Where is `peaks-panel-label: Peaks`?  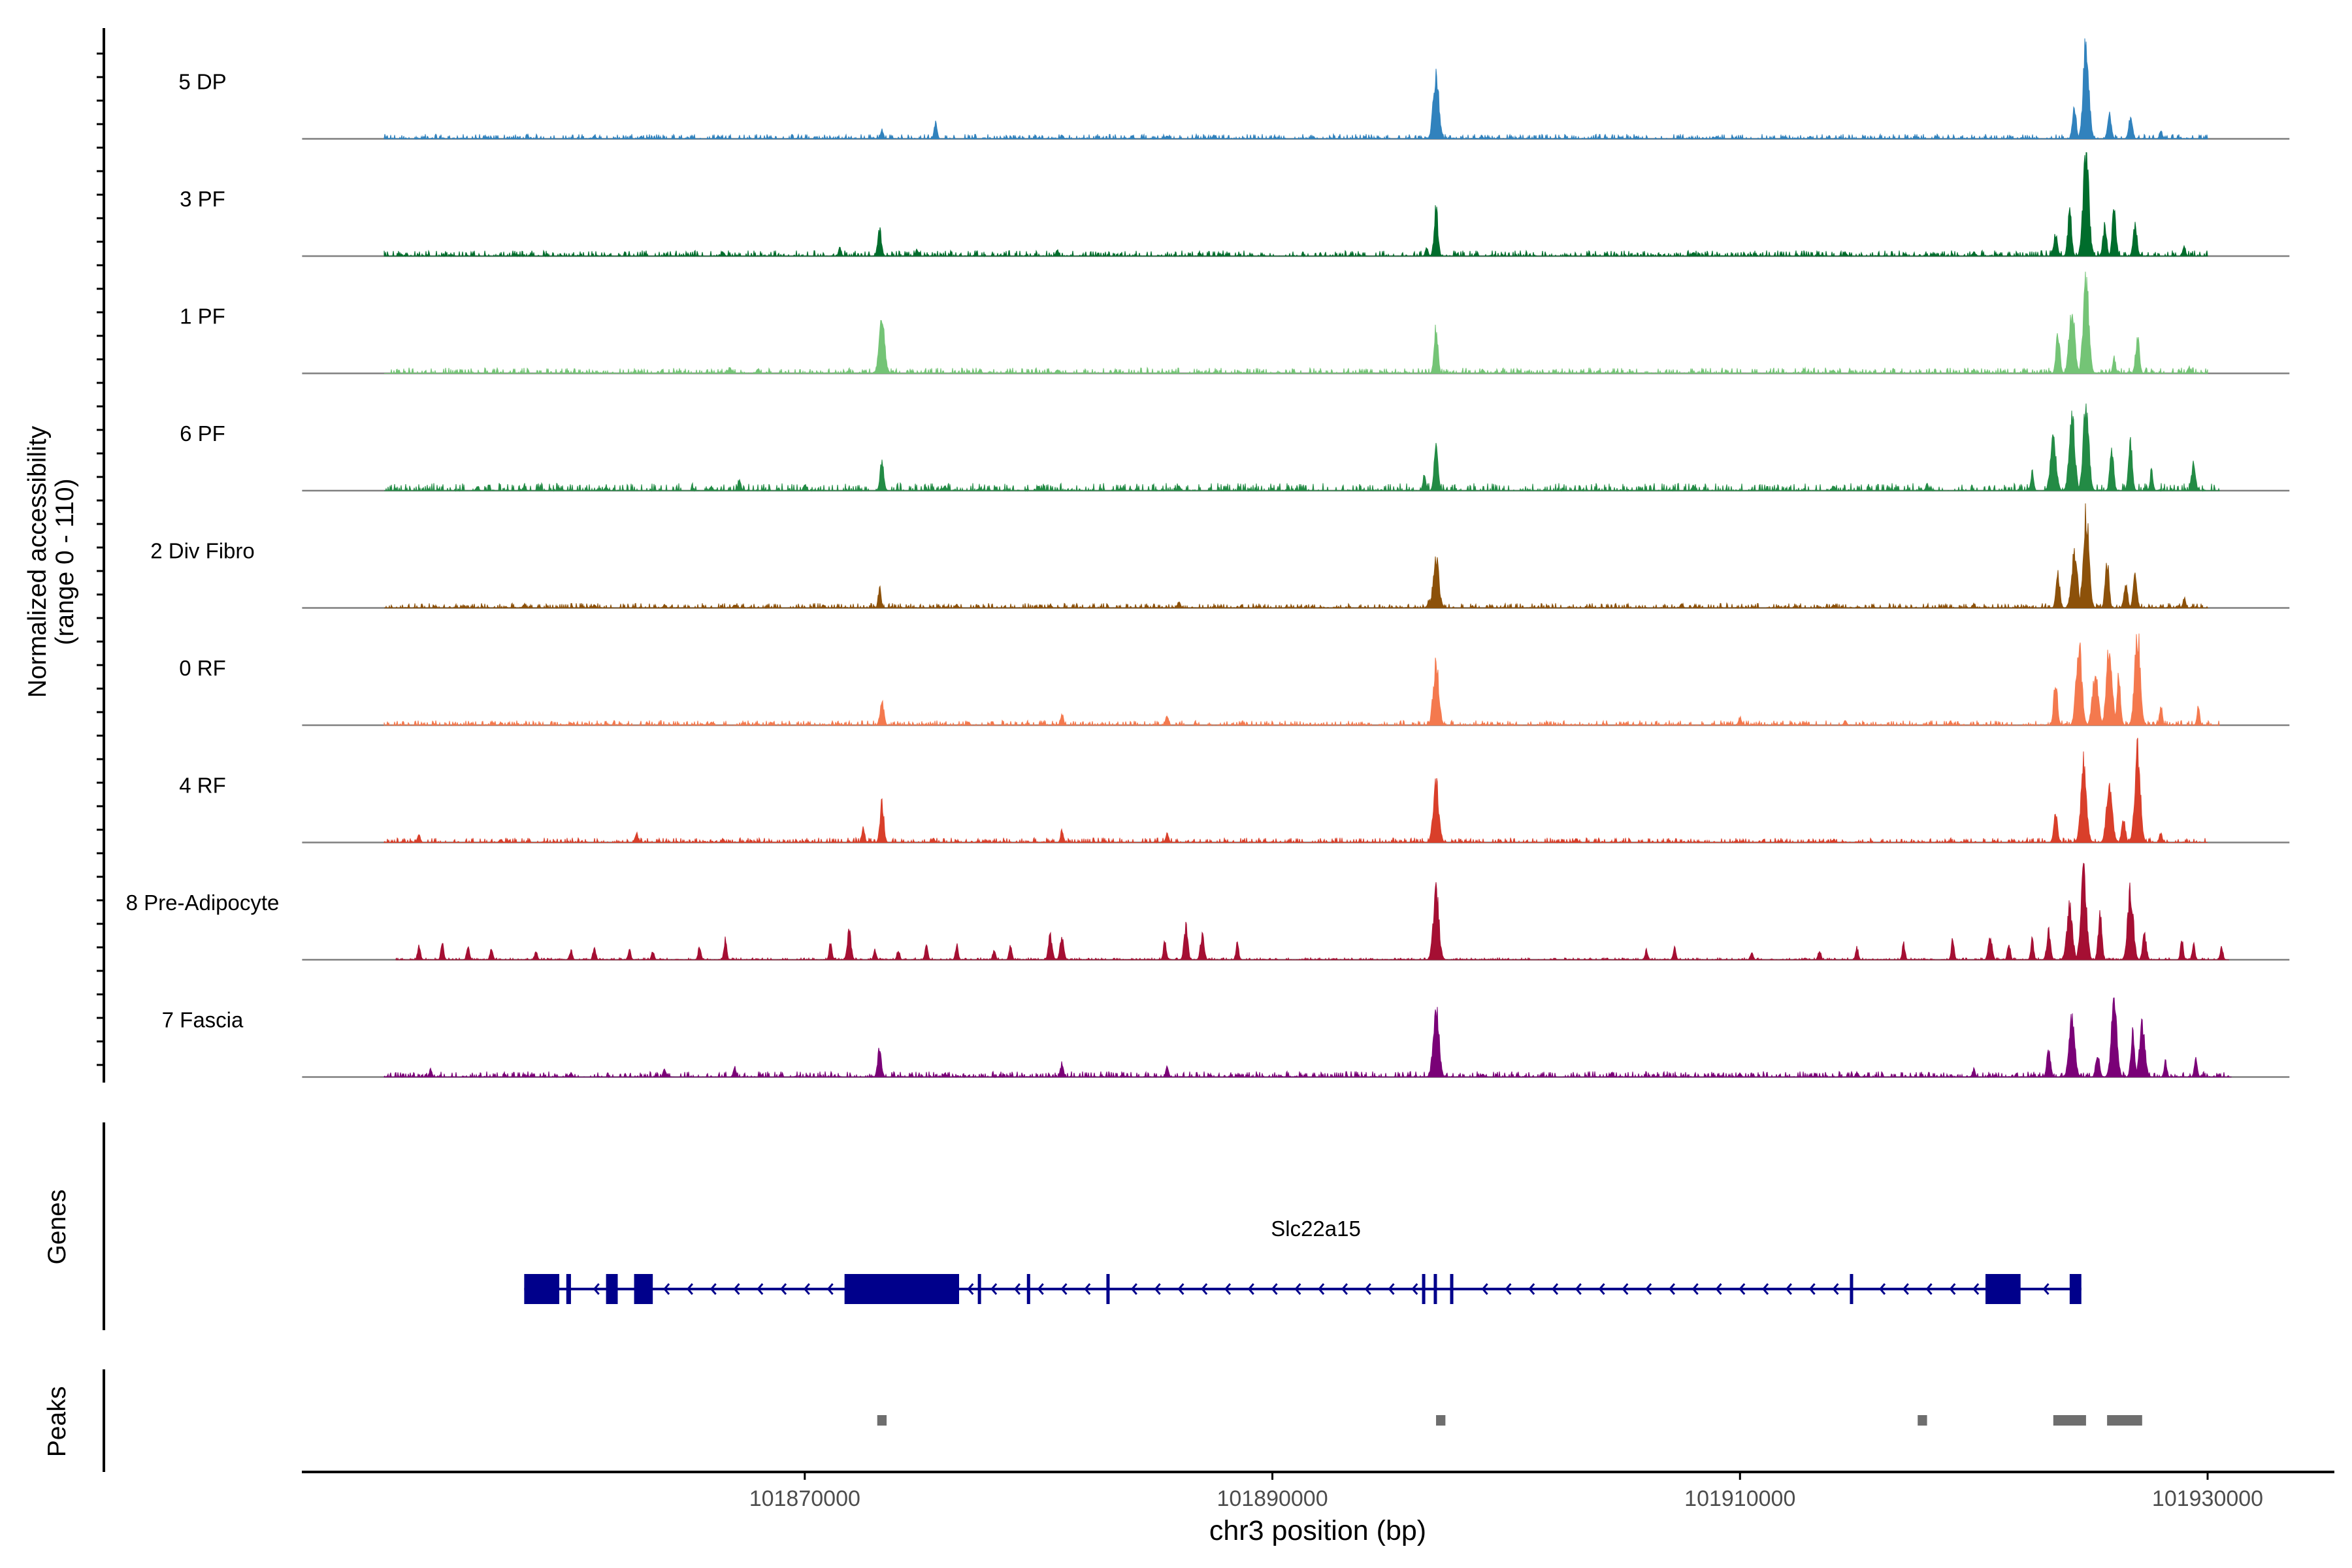 peaks-panel-label: Peaks is located at coordinates (57, 1421).